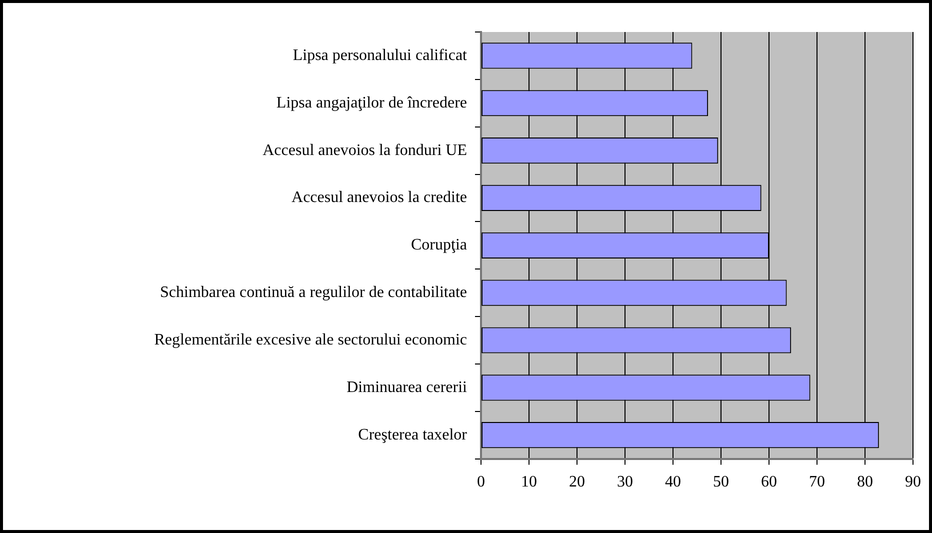 Image resolution: width=932 pixels, height=533 pixels. I want to click on y-tick-label: Diminuarea cererii, so click(407, 387).